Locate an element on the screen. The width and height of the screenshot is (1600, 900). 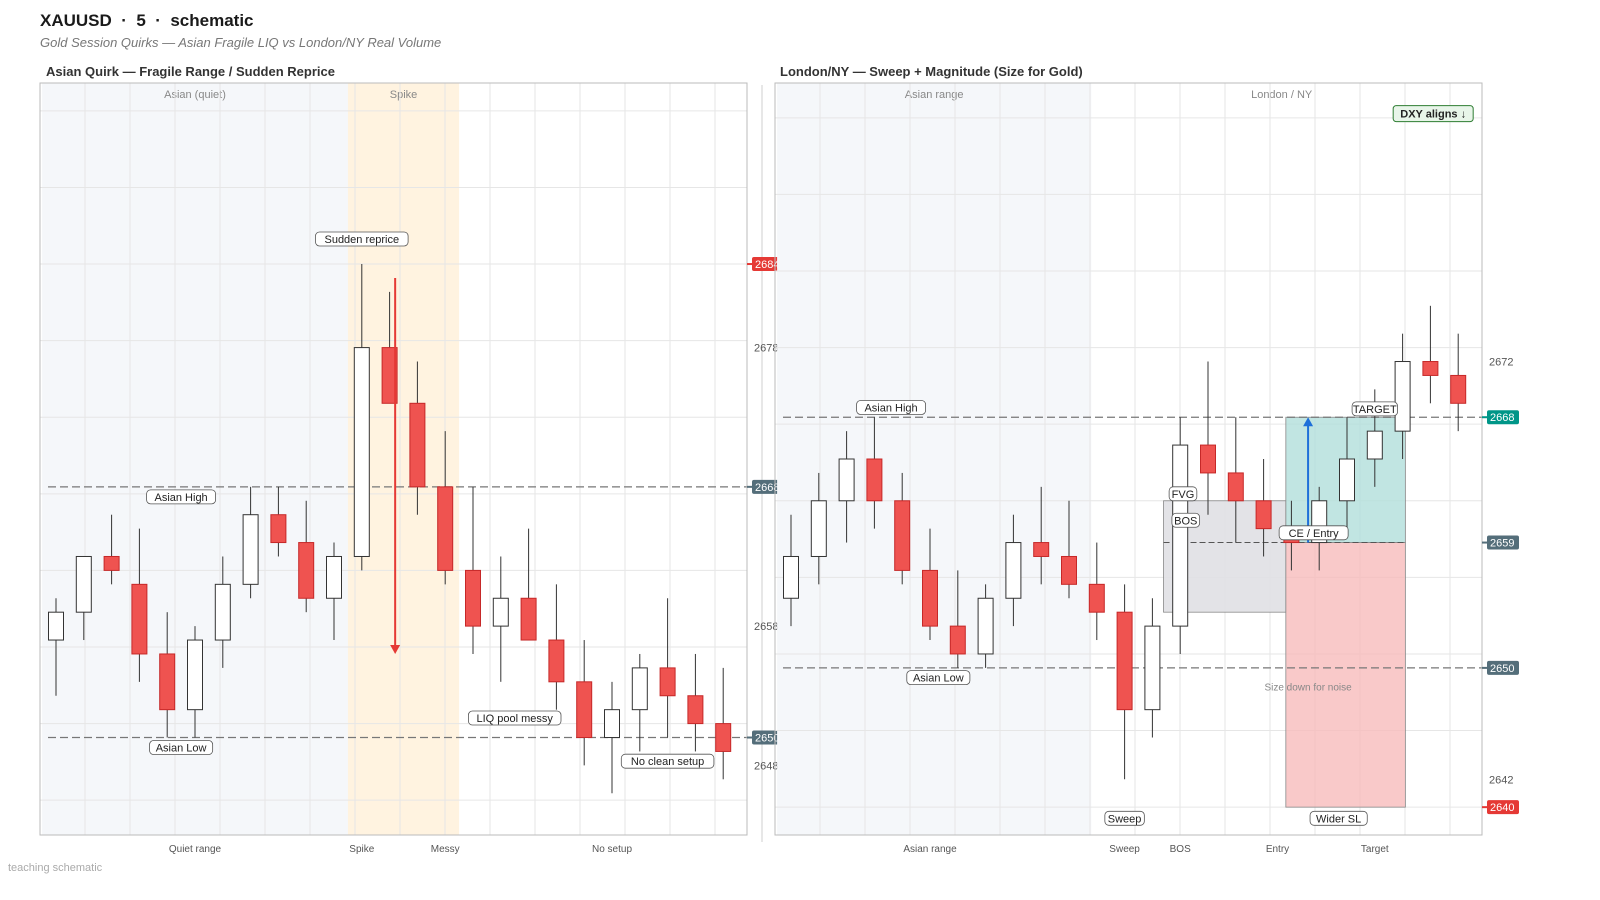
page-title: XAUUSD · 5 · schematic is located at coordinates (147, 20).